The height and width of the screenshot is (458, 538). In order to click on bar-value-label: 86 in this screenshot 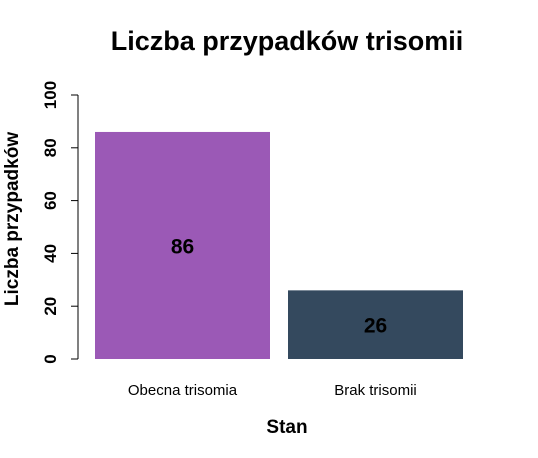, I will do `click(182, 246)`.